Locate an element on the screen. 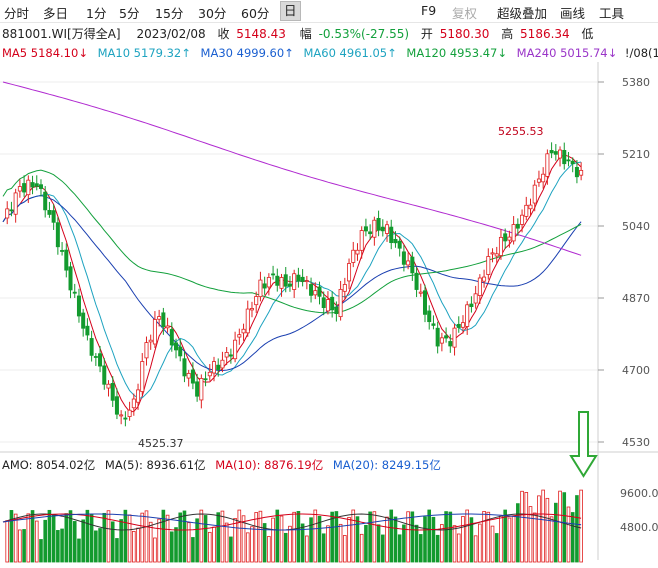  tab-daily: 日 is located at coordinates (290, 11).